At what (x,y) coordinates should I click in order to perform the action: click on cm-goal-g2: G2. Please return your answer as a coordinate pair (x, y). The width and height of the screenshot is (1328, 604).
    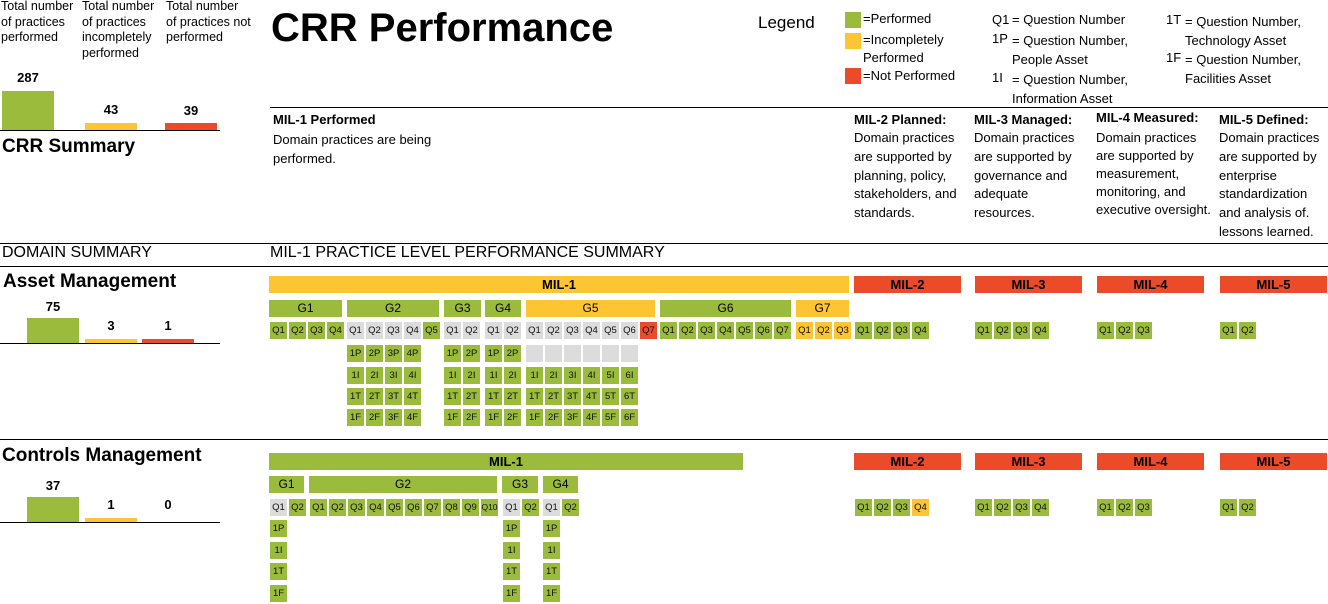
    Looking at the image, I should click on (403, 484).